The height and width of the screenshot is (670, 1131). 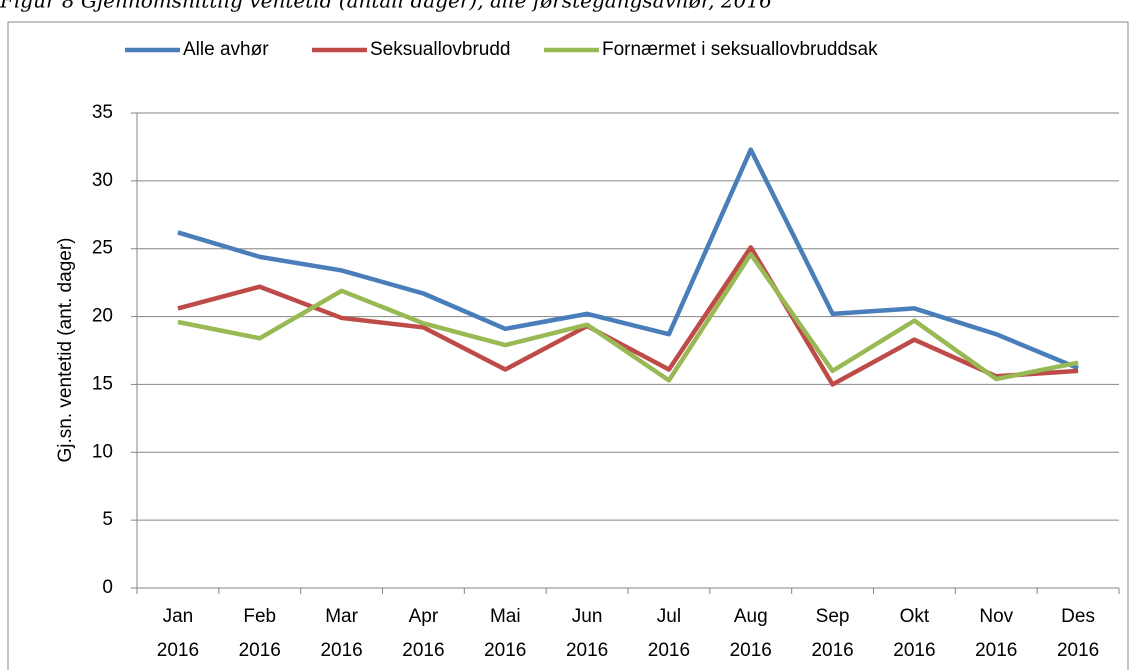 I want to click on legend-label: Fornærmet i seksuallovbruddsak, so click(x=740, y=49).